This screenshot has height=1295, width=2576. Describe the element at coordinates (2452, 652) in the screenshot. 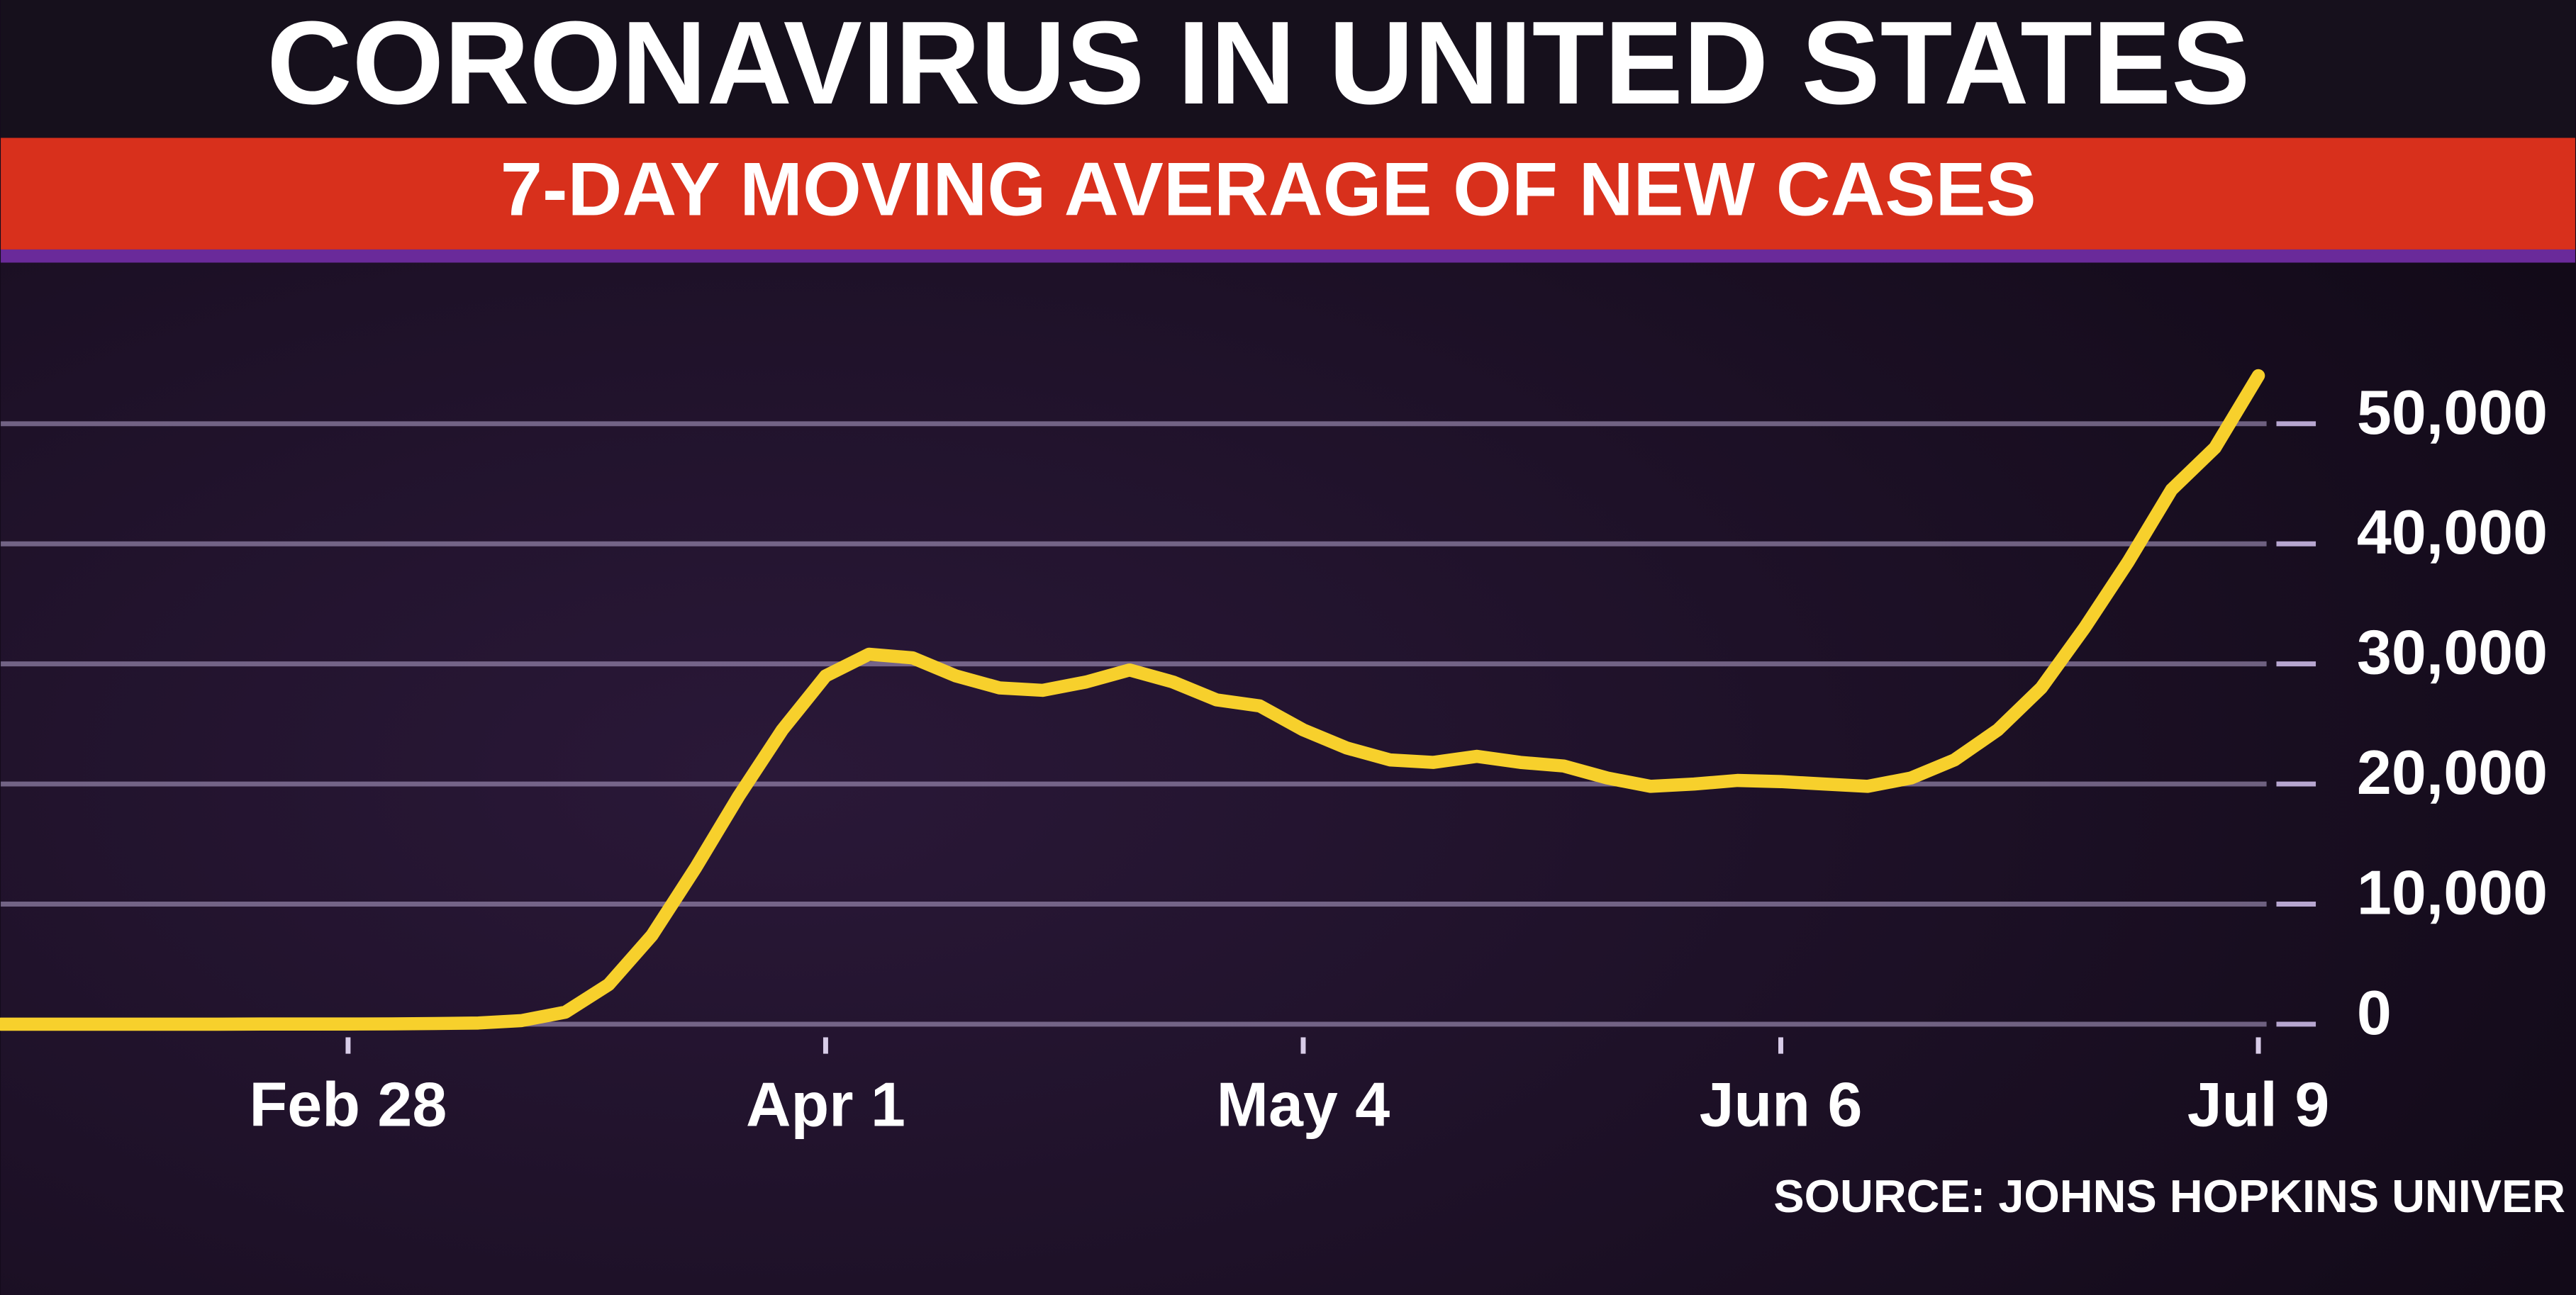

I see `y-tick-label: 30,000` at that location.